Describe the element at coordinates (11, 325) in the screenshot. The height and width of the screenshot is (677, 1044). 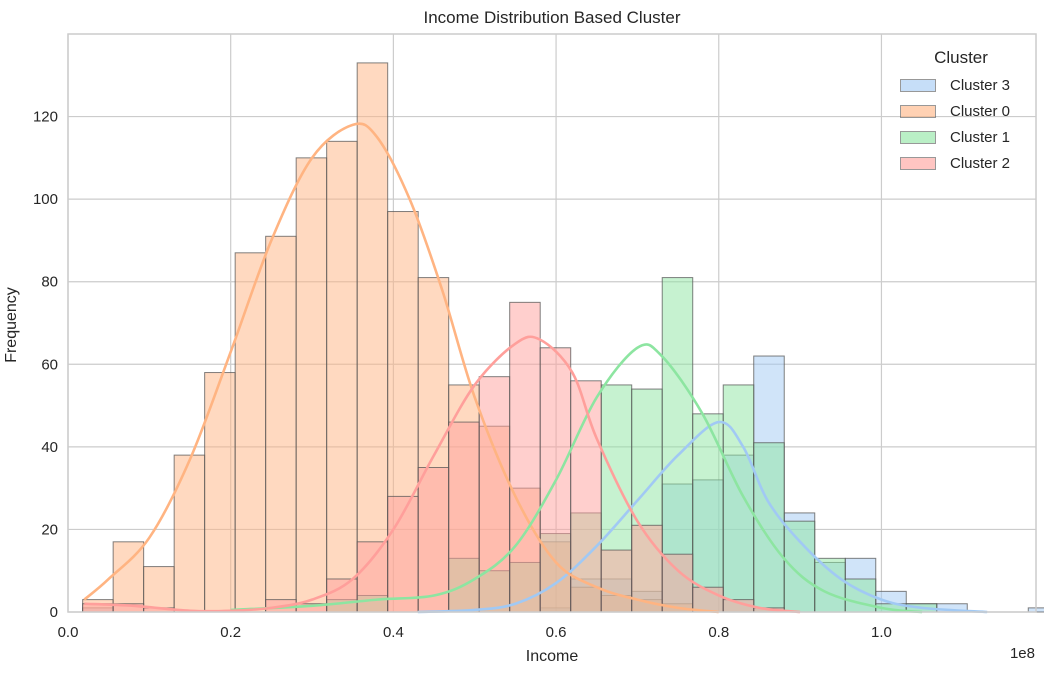
I see `y-axis-label: Frequency` at that location.